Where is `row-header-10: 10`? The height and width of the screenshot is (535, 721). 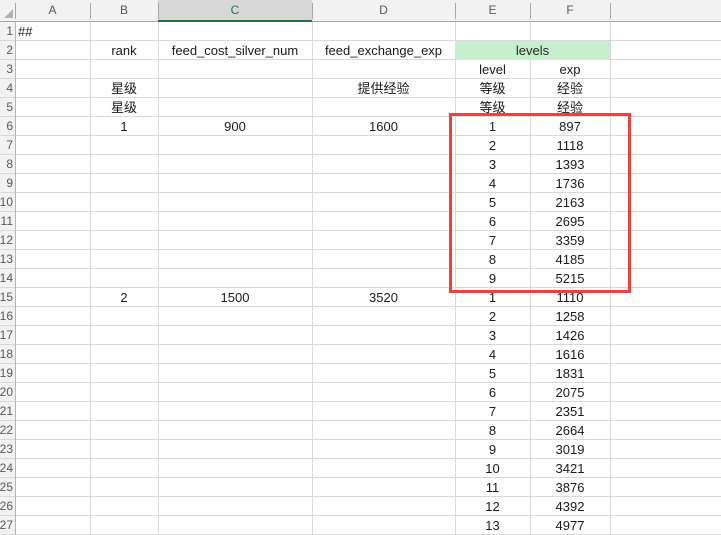
row-header-10: 10 is located at coordinates (7, 202).